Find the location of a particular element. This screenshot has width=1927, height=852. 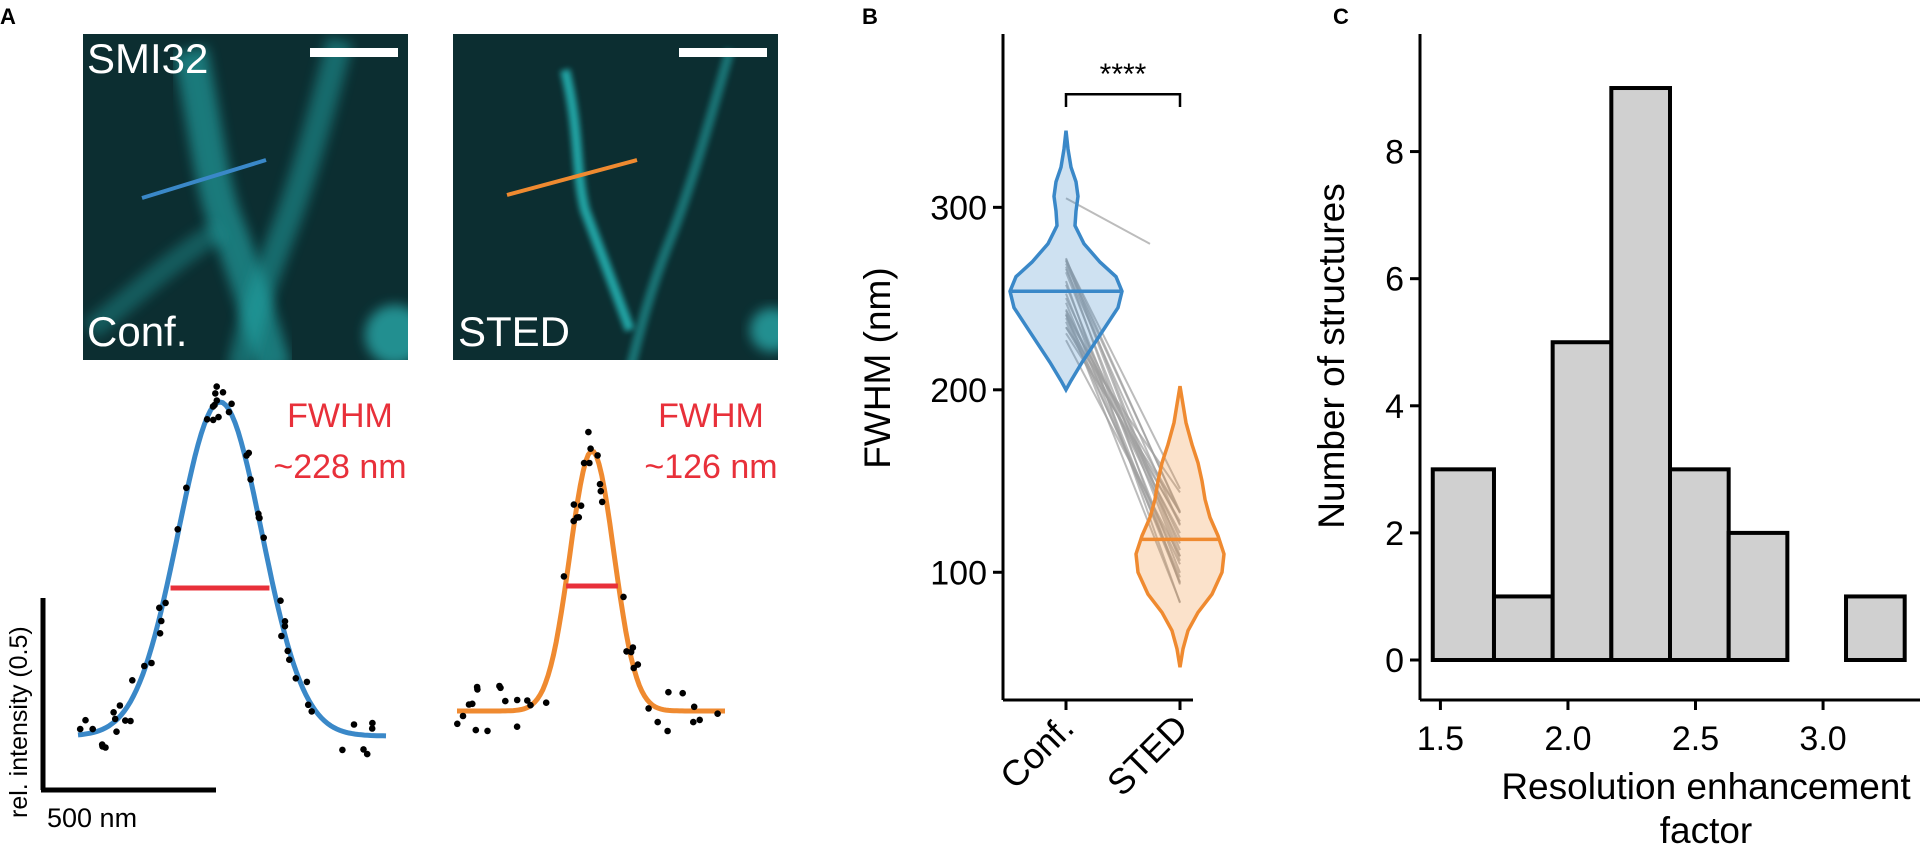

violin-y-axis-label: FWHM (nm) is located at coordinates (877, 367).